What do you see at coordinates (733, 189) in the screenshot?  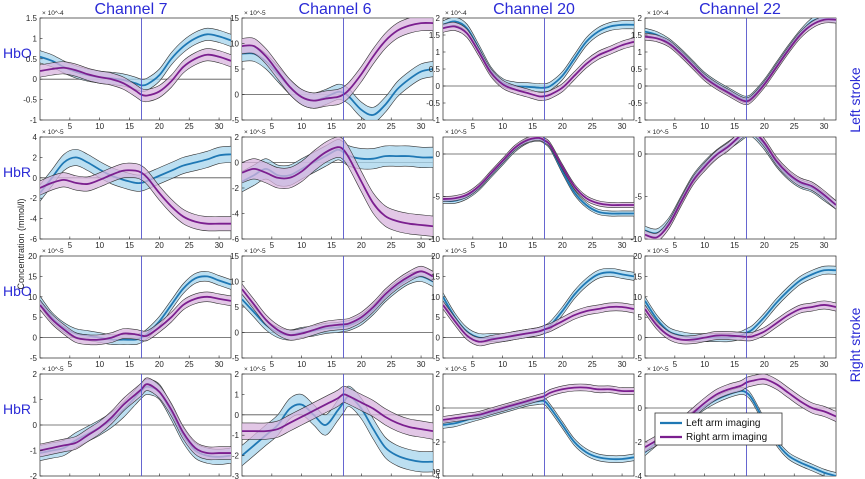 I see `panel-r1c3: 5 10 15 20 25 30 -10 -5 0 × 10^-5` at bounding box center [733, 189].